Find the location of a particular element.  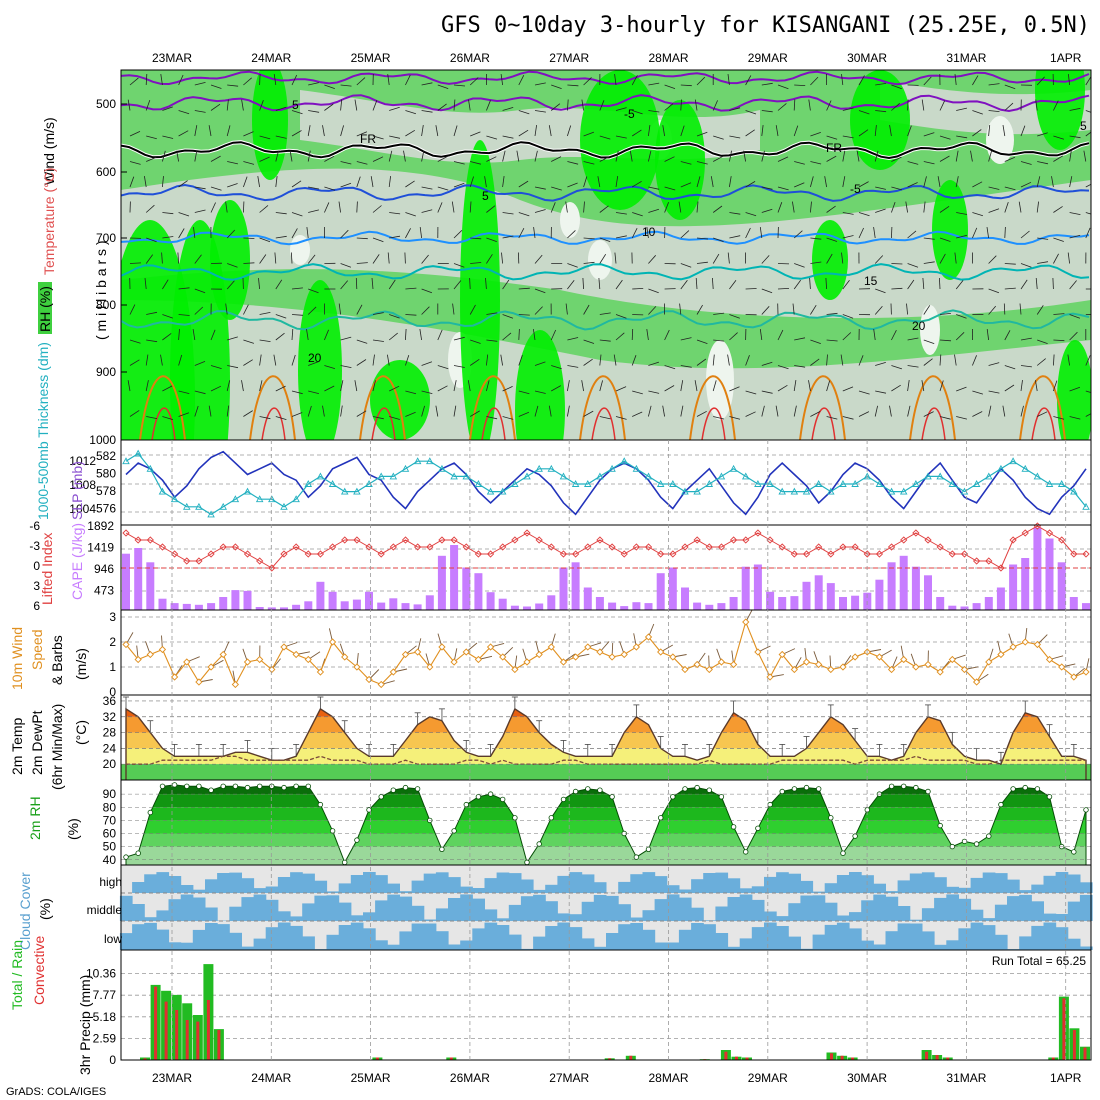

rh-line is located at coordinates (606, 824).